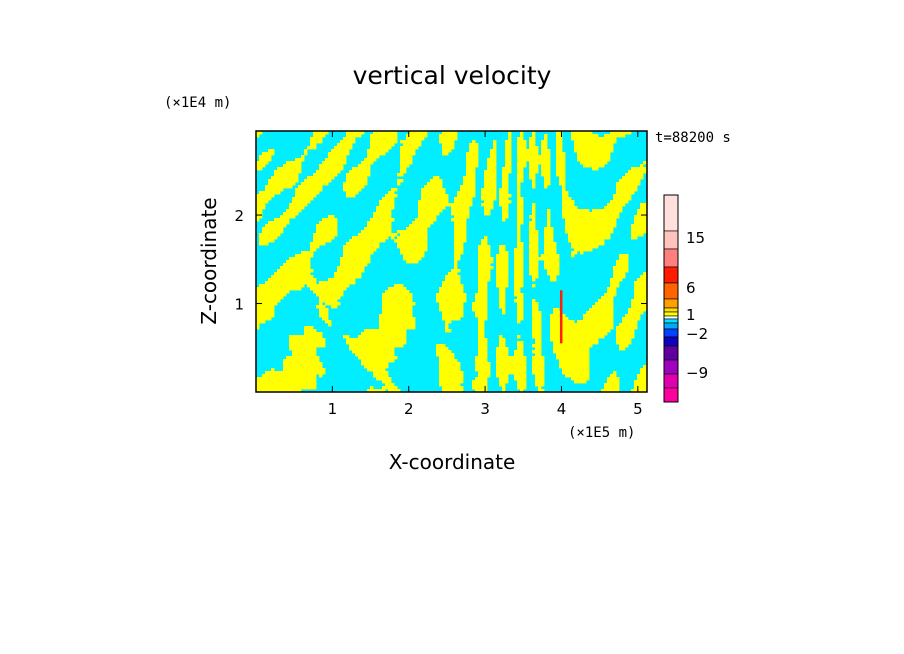  I want to click on y-axis-label: Z-coordinate, so click(209, 260).